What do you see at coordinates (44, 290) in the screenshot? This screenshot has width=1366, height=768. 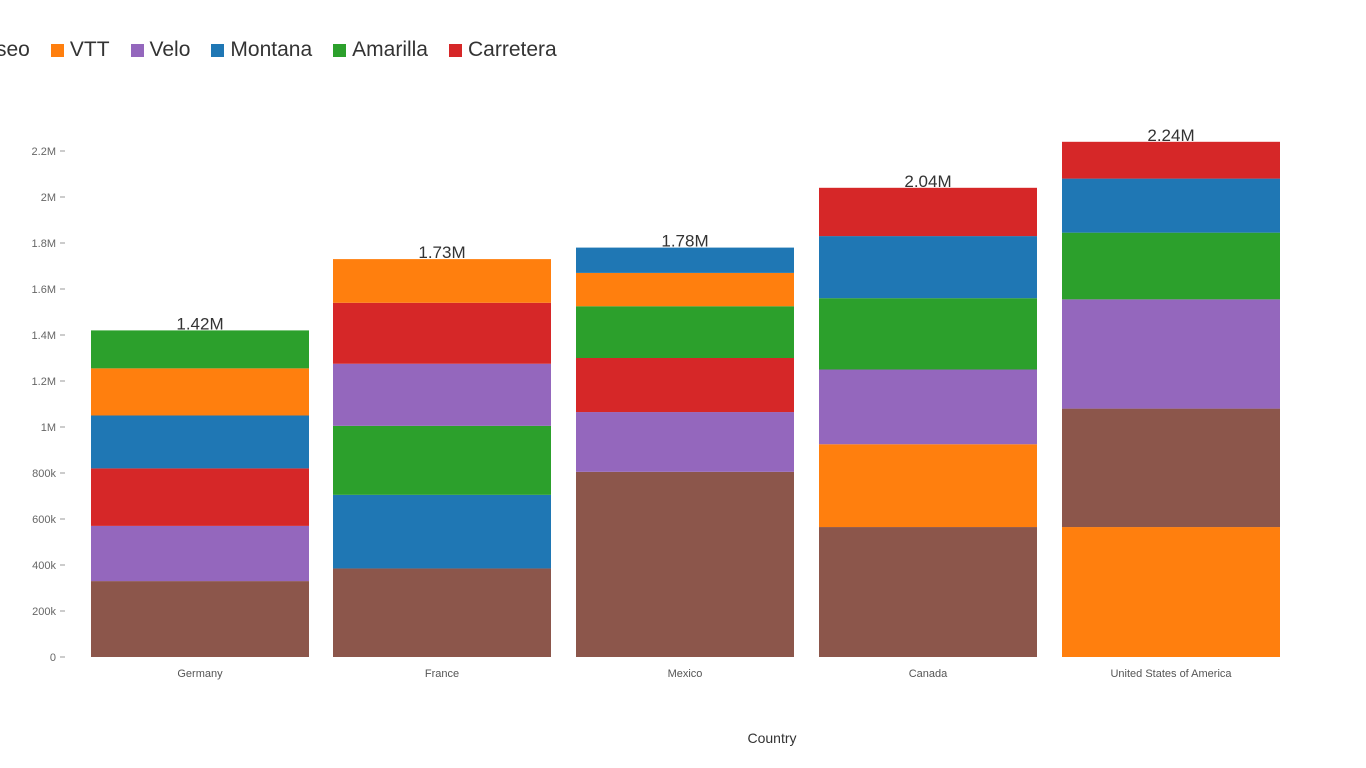 I see `y-tick-label: 1.6M` at bounding box center [44, 290].